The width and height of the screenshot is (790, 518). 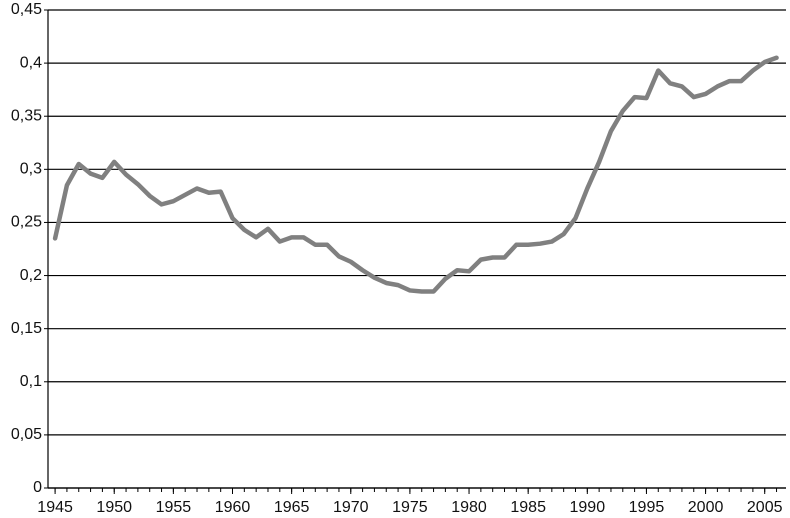 What do you see at coordinates (26, 434) in the screenshot?
I see `y-tick-label: 0,05` at bounding box center [26, 434].